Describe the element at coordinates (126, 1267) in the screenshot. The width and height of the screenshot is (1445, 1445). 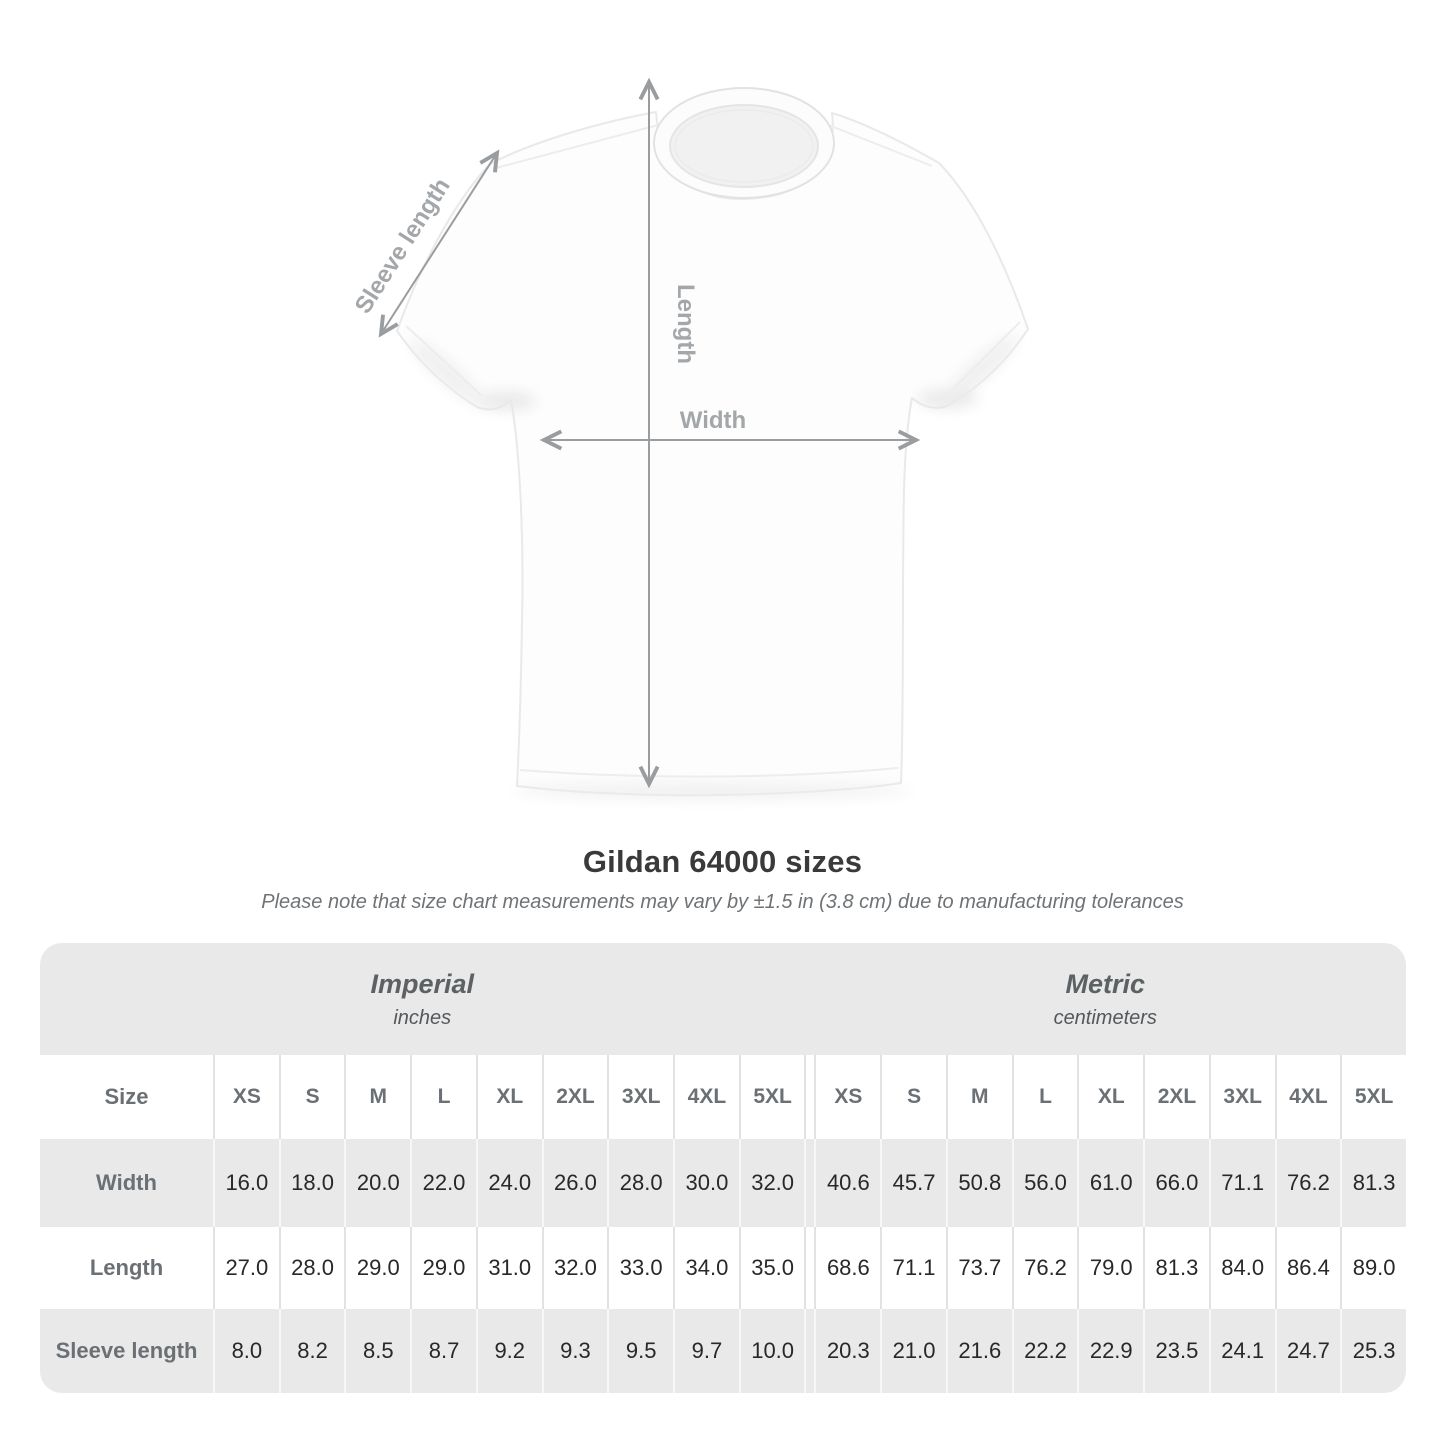
I see `row-label-length: Length` at that location.